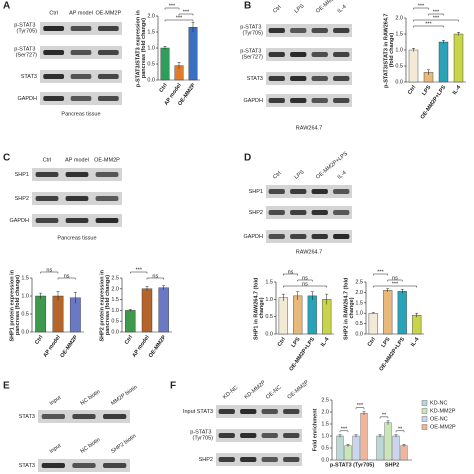 This screenshot has width=474, height=474. Describe the element at coordinates (247, 6) in the screenshot. I see `panel-letter: B` at that location.